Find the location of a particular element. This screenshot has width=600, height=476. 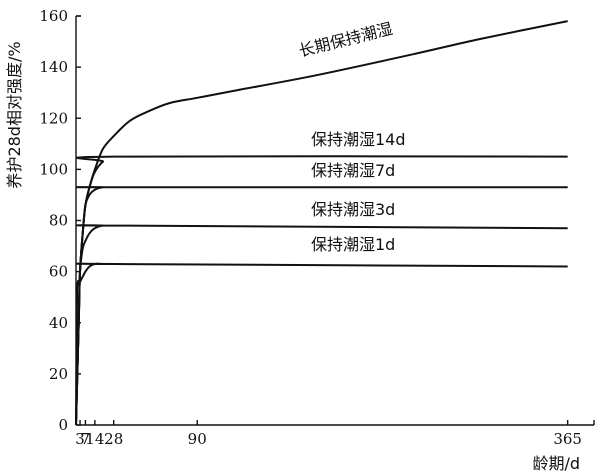

y-axis-label: 养护28d相对强度/% is located at coordinates (14, 114).